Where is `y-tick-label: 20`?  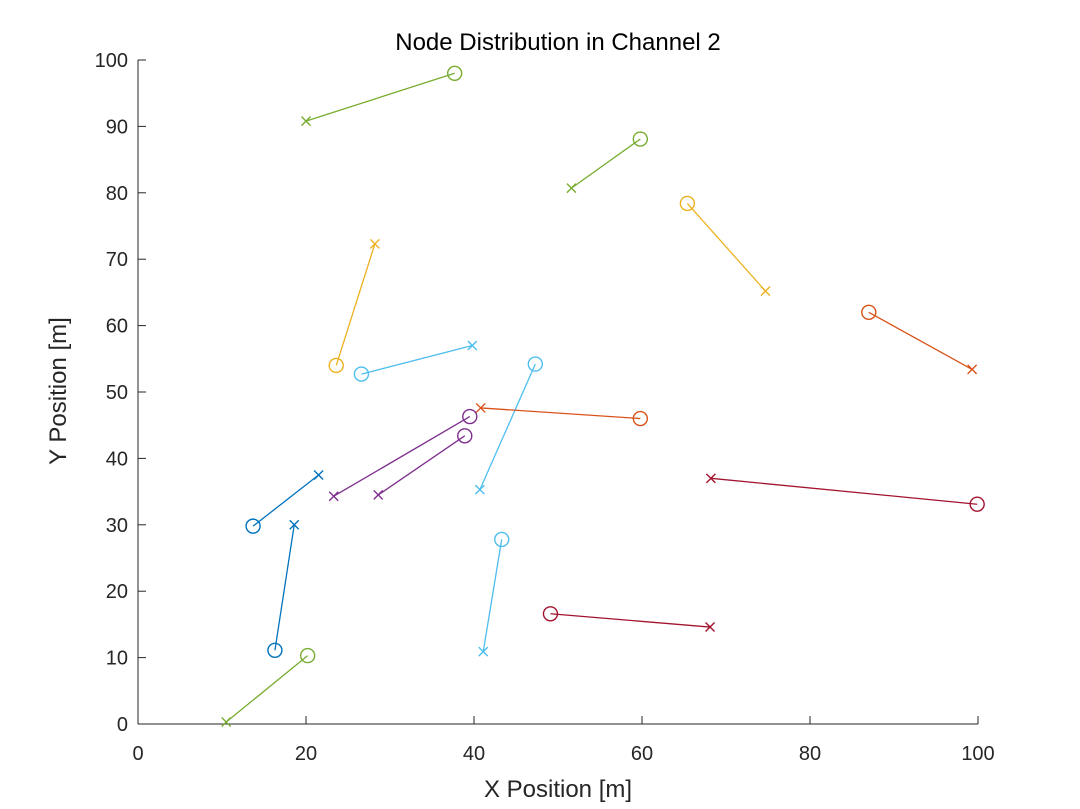
y-tick-label: 20 is located at coordinates (117, 592).